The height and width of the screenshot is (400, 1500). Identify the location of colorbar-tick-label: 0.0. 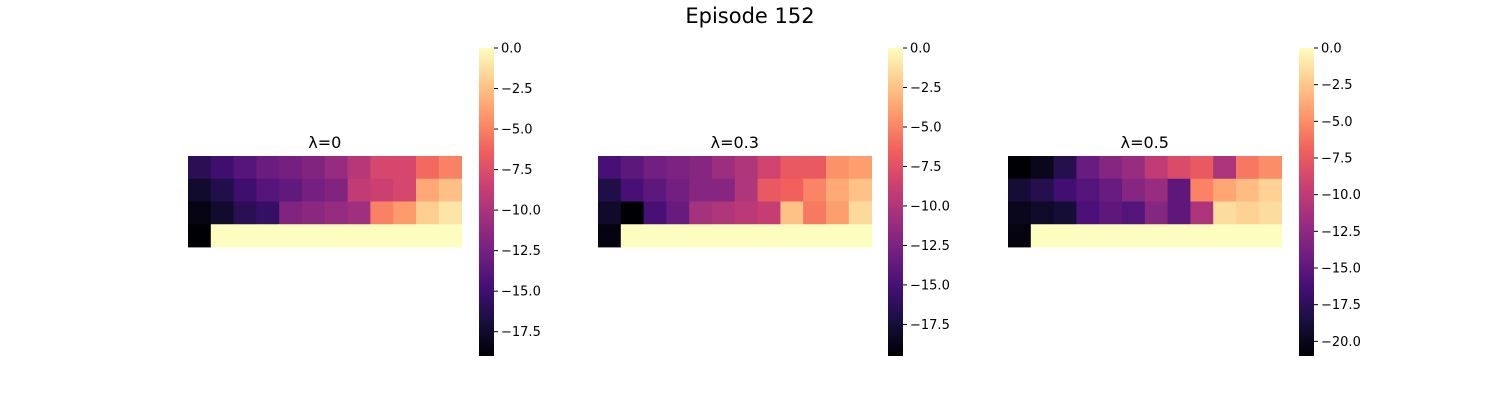
(920, 49).